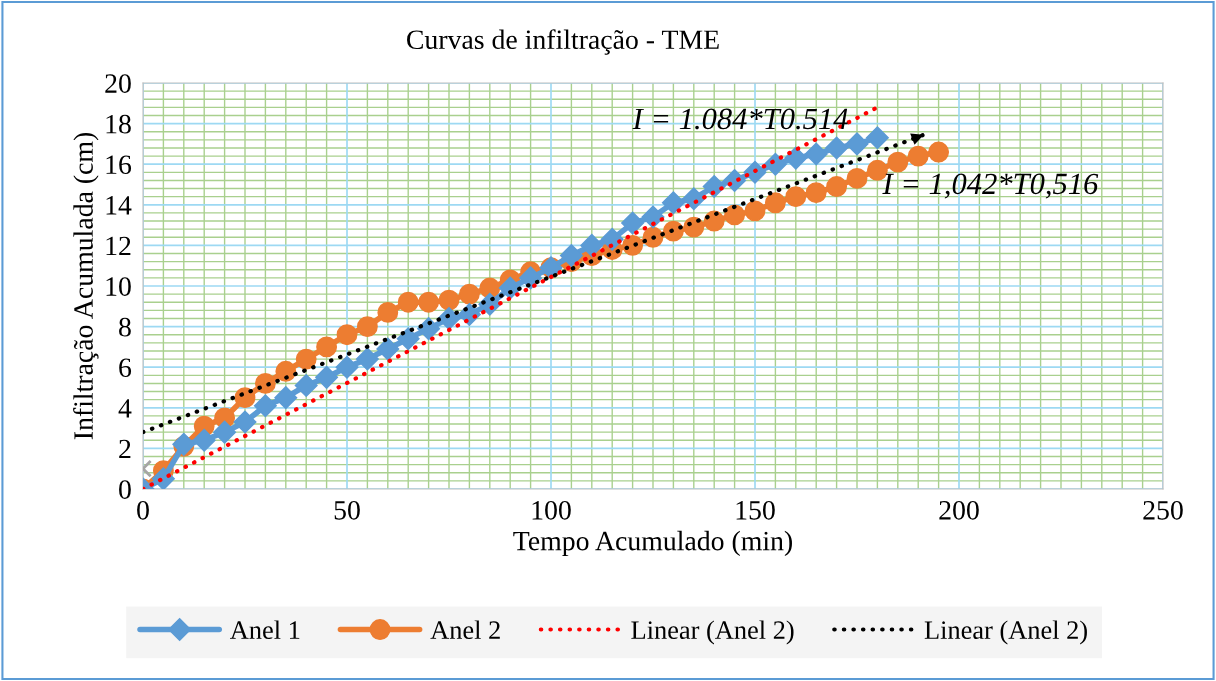 This screenshot has height=681, width=1216. Describe the element at coordinates (465, 630) in the screenshot. I see `legend-label: Anel 2` at that location.